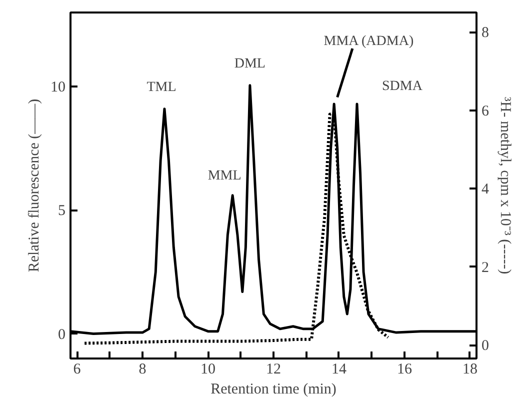 Image resolution: width=516 pixels, height=400 pixels. Describe the element at coordinates (161, 87) in the screenshot. I see `annotation: TML` at that location.